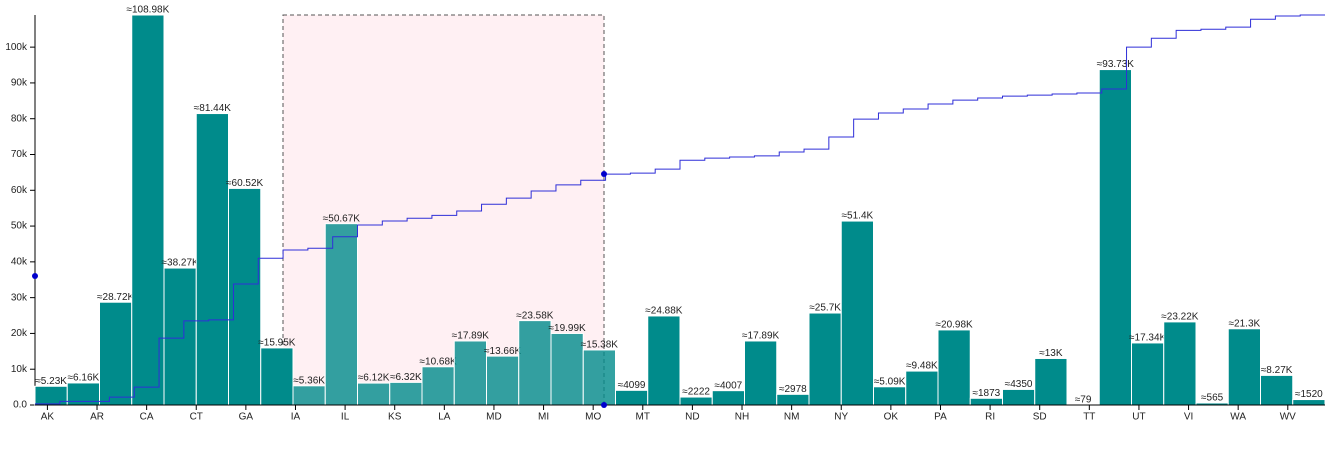 The width and height of the screenshot is (1328, 450). I want to click on value-label: ≈108.98K, so click(148, 10).